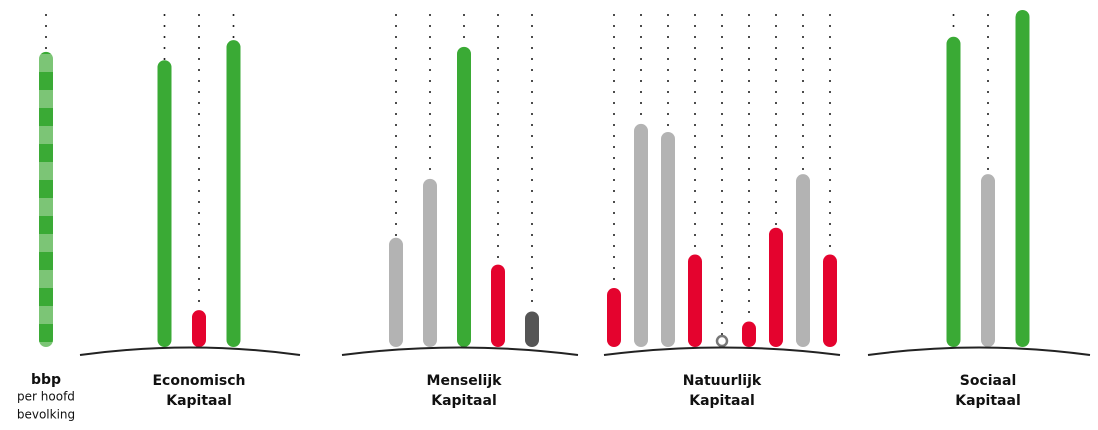  Describe the element at coordinates (722, 341) in the screenshot. I see `empty-marker` at that location.